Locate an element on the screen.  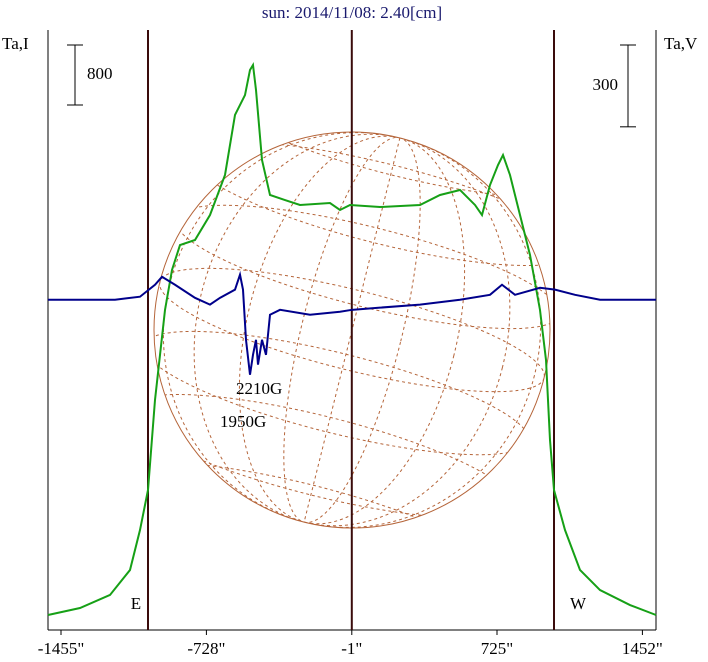
chart-title: sun: 2014/11/08: 2.40[cm] is located at coordinates (352, 12).